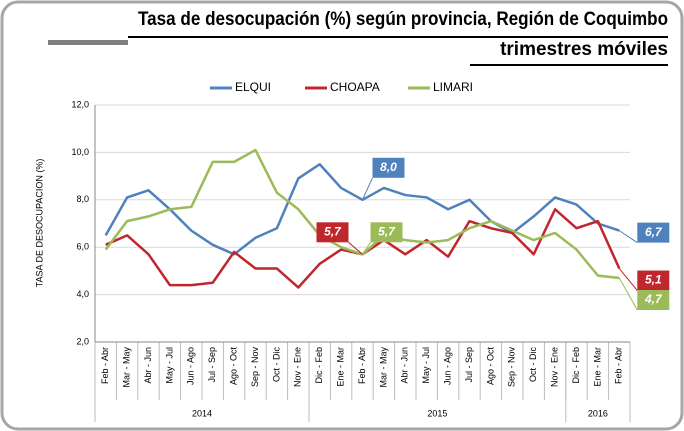 The height and width of the screenshot is (431, 684). What do you see at coordinates (453, 87) in the screenshot?
I see `legend-label: LIMARI` at bounding box center [453, 87].